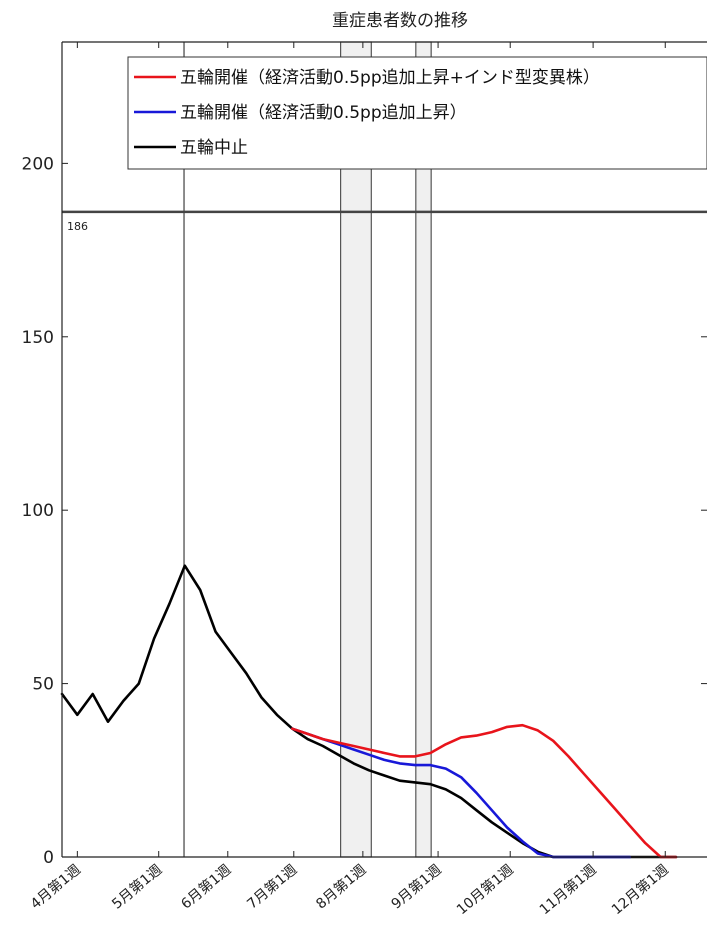 The height and width of the screenshot is (947, 707). I want to click on x-tick-label-7: 10月第1週, so click(485, 889).